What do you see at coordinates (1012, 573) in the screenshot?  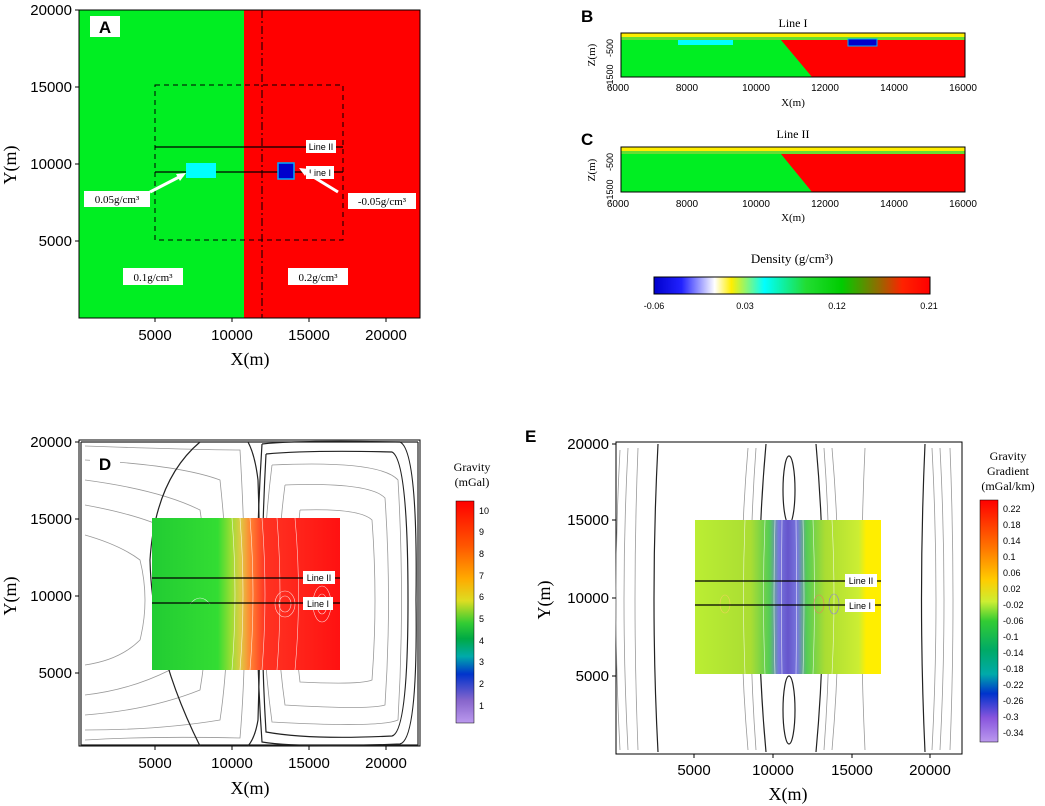 I see `cbar-tick: 0.06` at bounding box center [1012, 573].